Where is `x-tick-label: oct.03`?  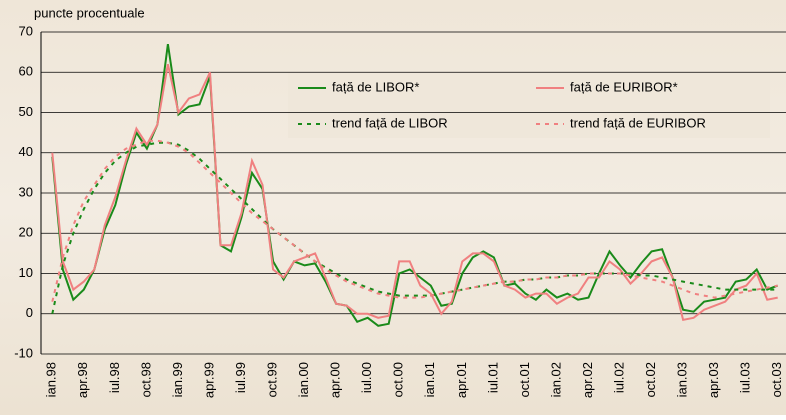
x-tick-label: oct.03 is located at coordinates (776, 379).